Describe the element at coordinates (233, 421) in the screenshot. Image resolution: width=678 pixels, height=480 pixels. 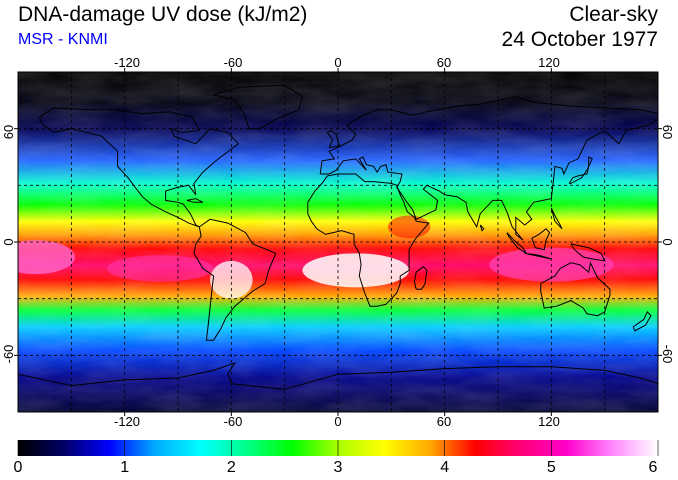
I see `lon-label-bottom-2: -60` at that location.